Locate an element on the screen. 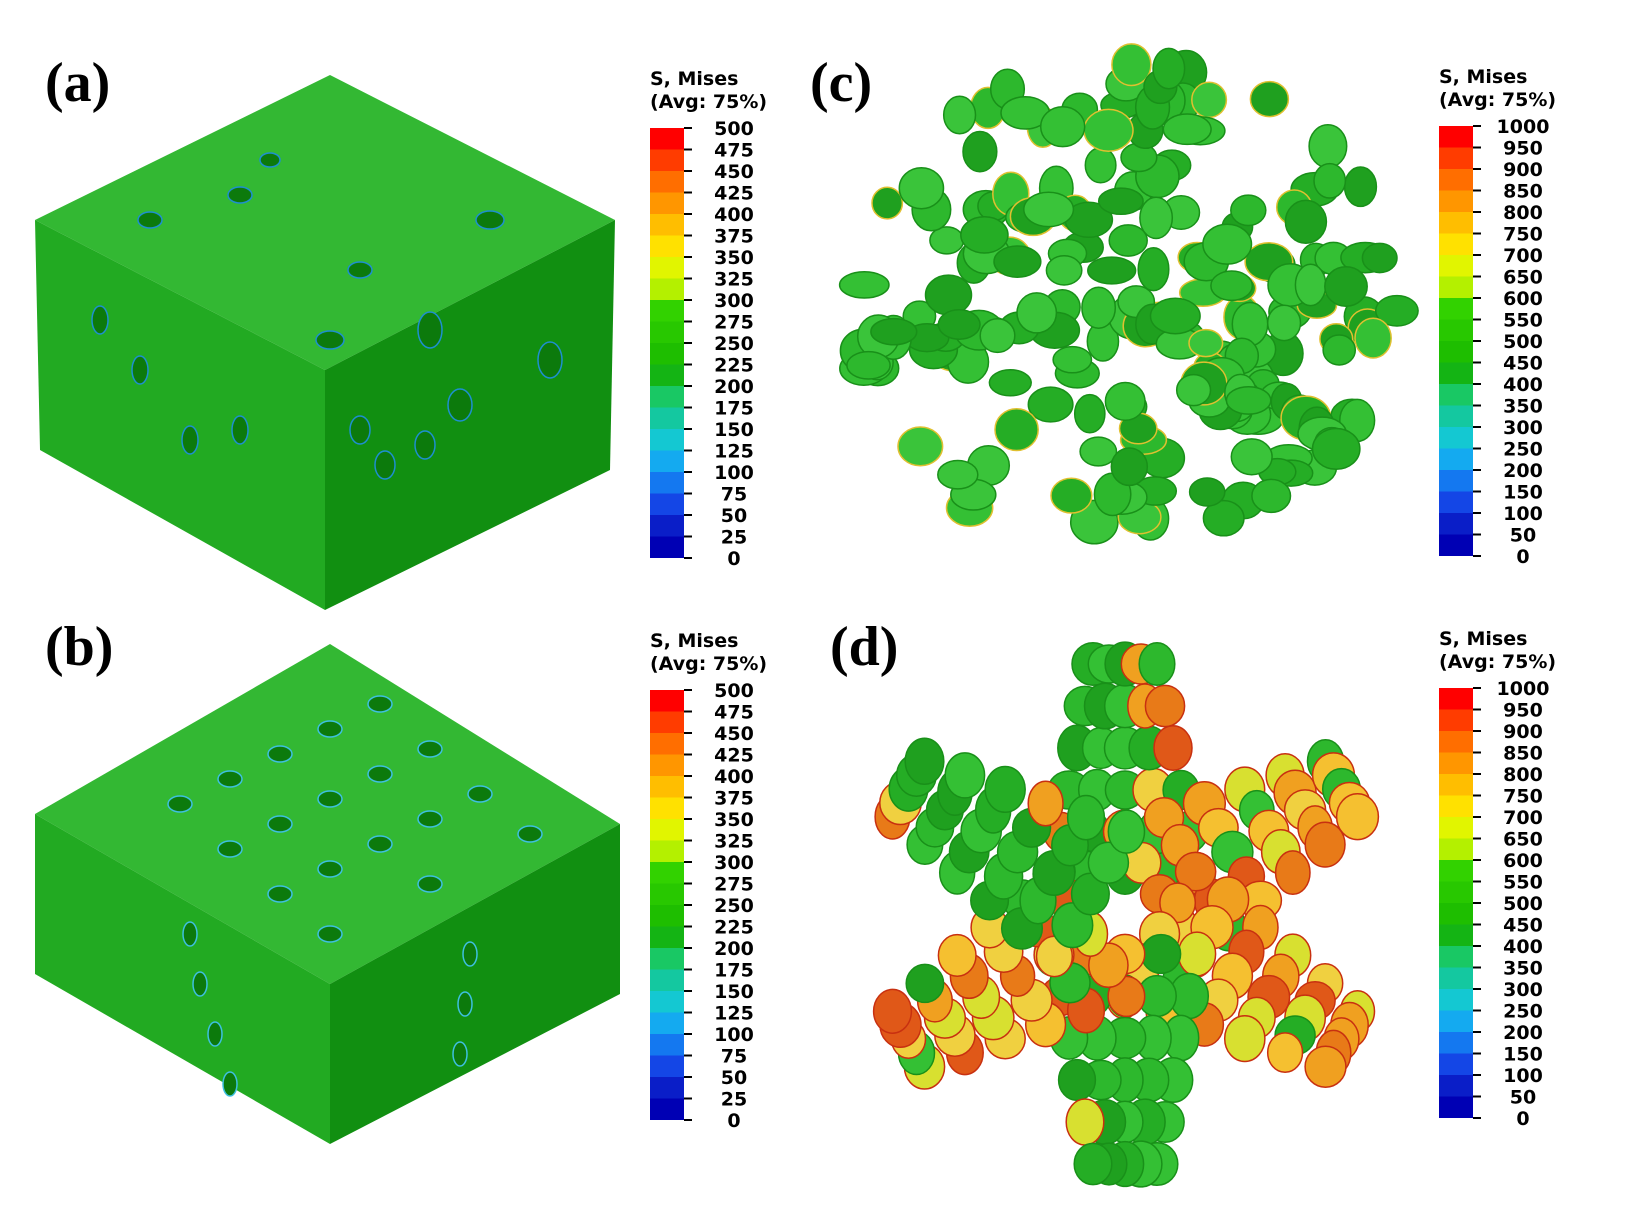  panel-label: (d) is located at coordinates (864, 647).